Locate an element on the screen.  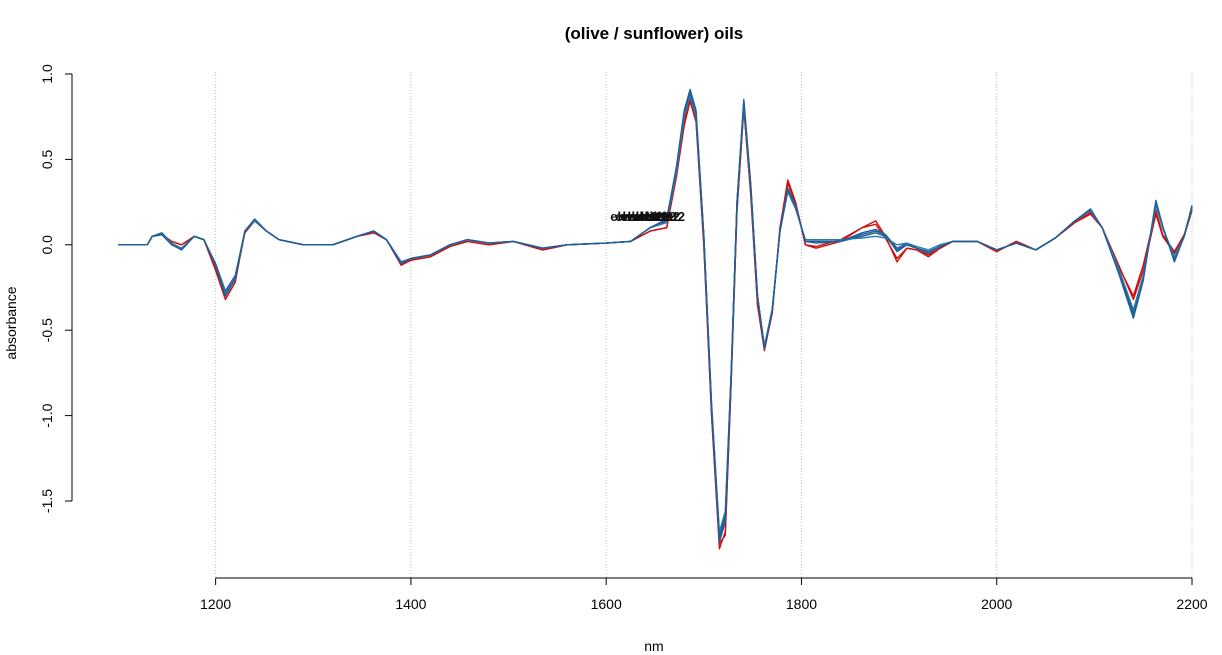
x-tick-label: 1800 is located at coordinates (801, 604).